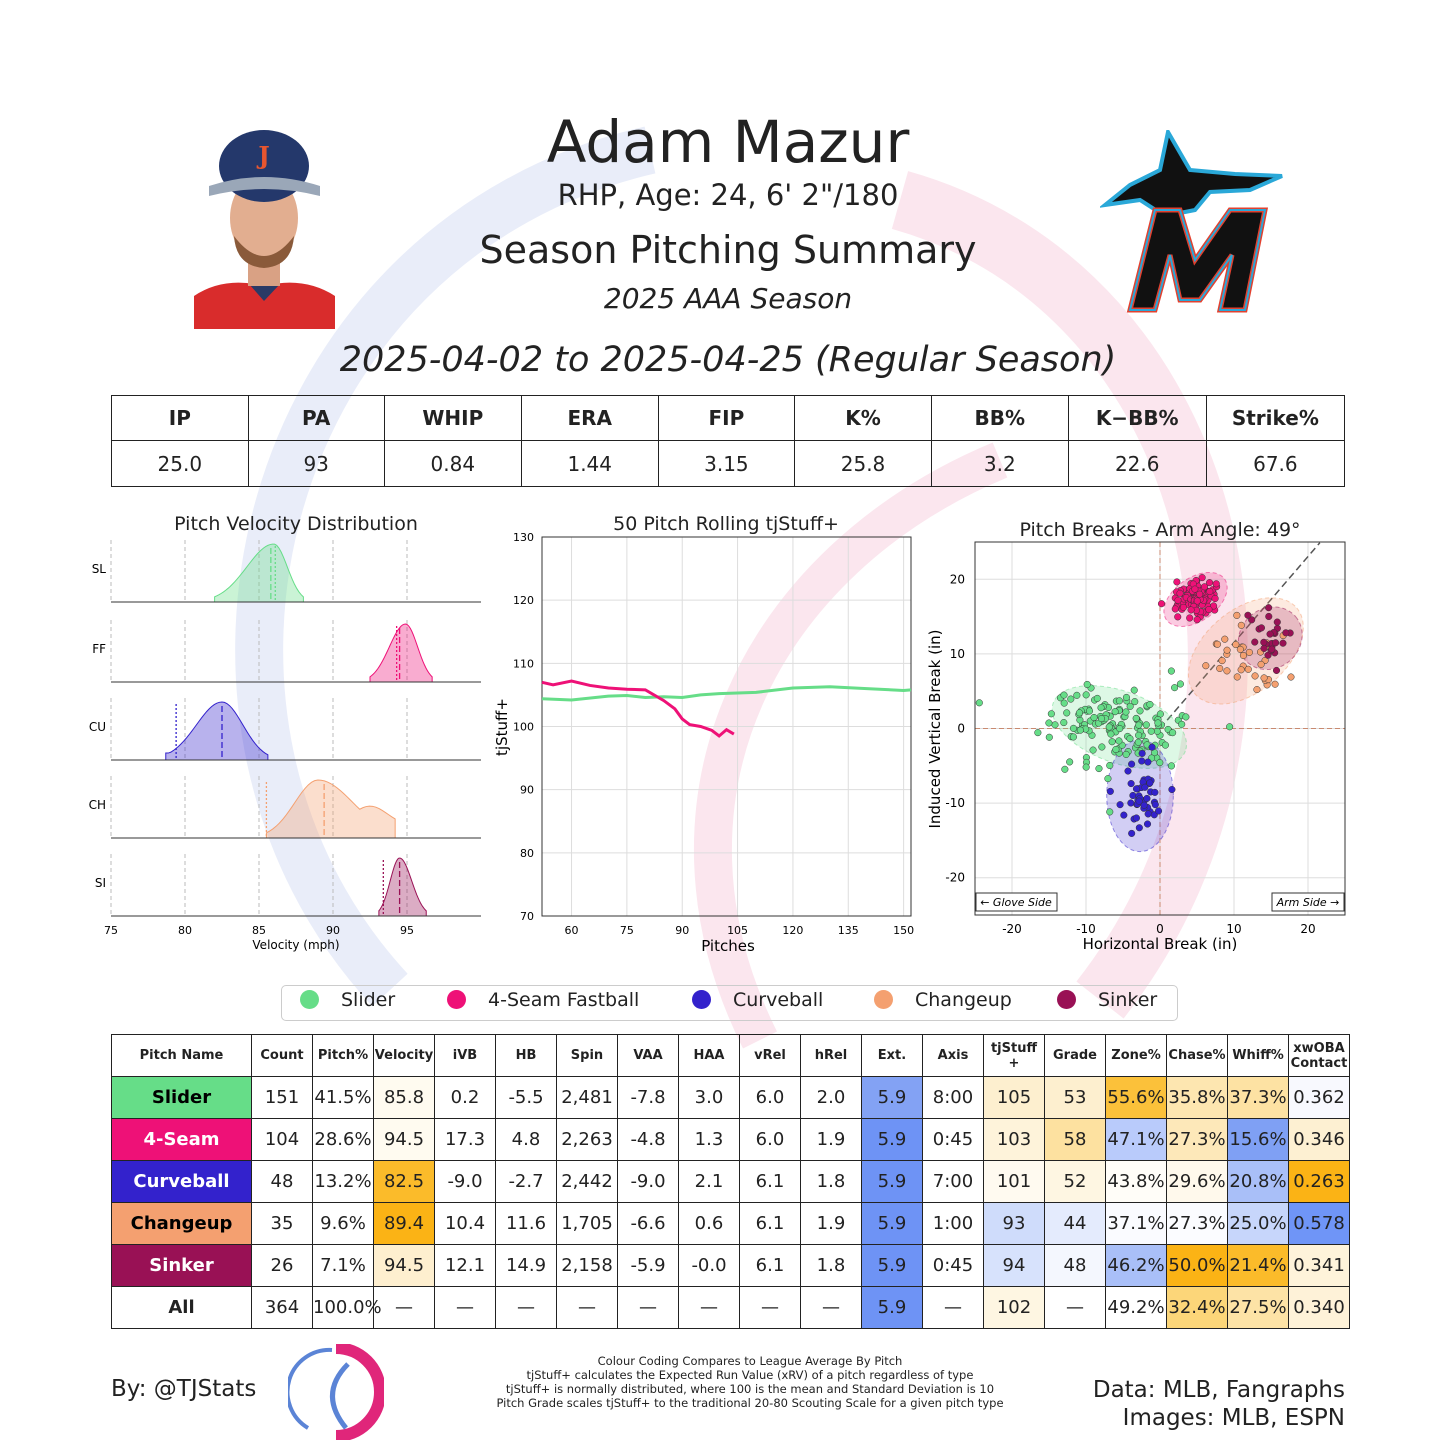 The image size is (1456, 1456). Describe the element at coordinates (1016, 902) in the screenshot. I see `glove-side-label: ← Glove Side` at that location.